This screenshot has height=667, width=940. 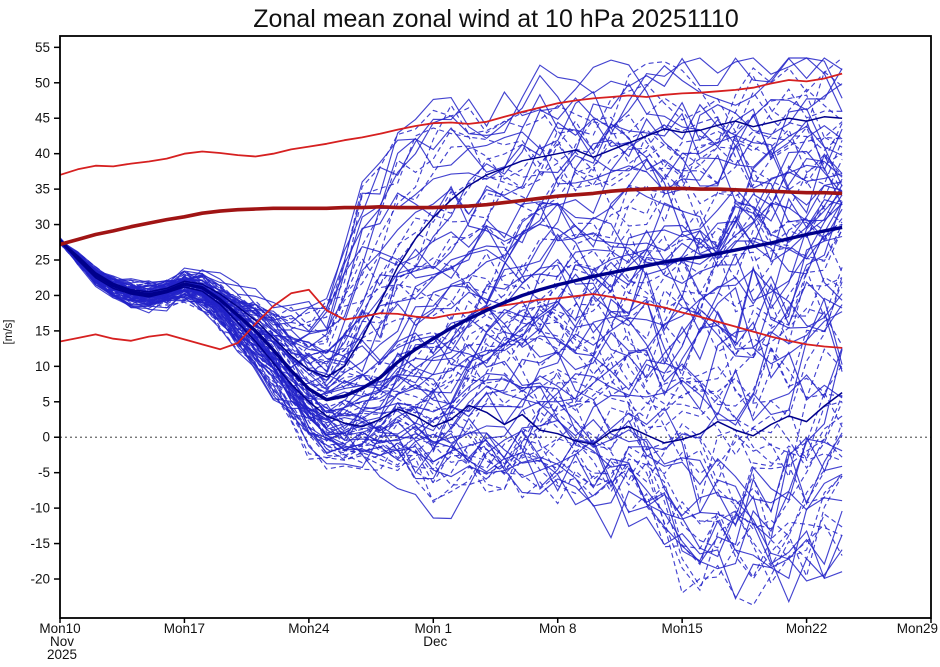 What do you see at coordinates (42, 153) in the screenshot?
I see `y-tick-label: 40` at bounding box center [42, 153].